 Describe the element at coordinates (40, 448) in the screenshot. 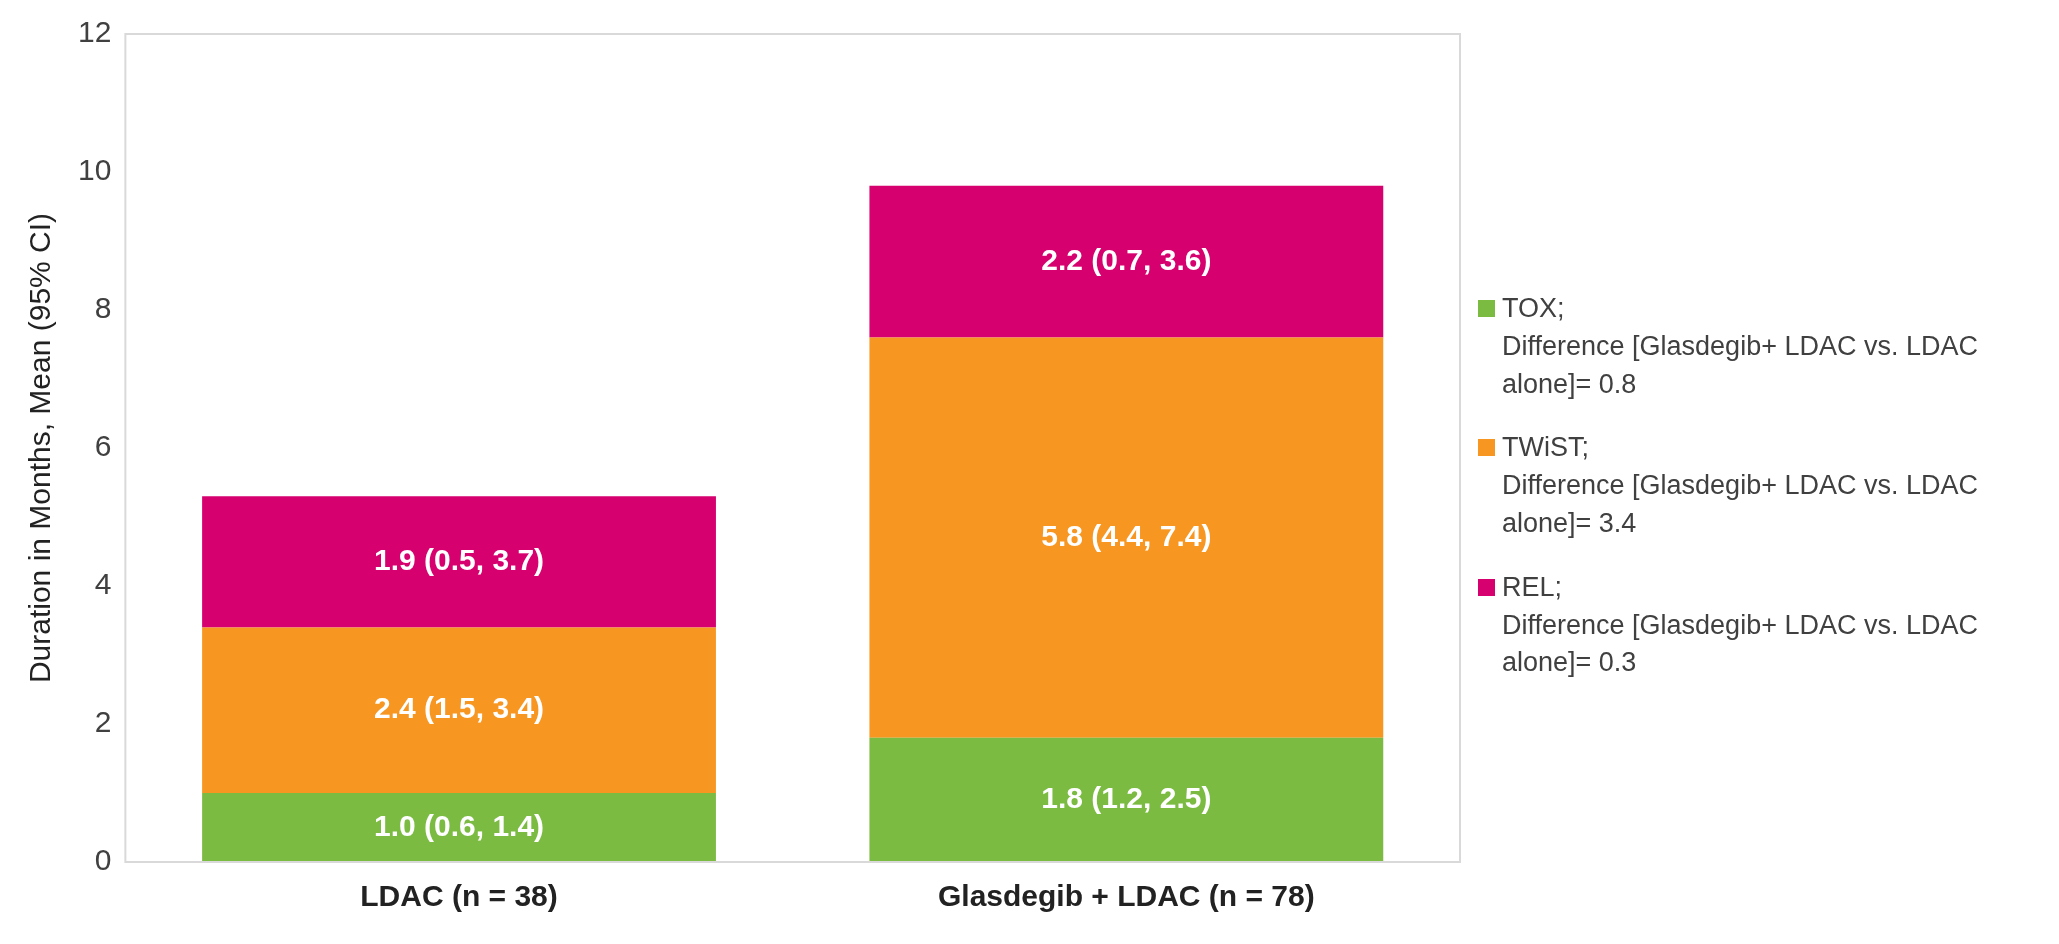

I see `y-axis-title: Duration in Months, Mean (95% CI)` at that location.